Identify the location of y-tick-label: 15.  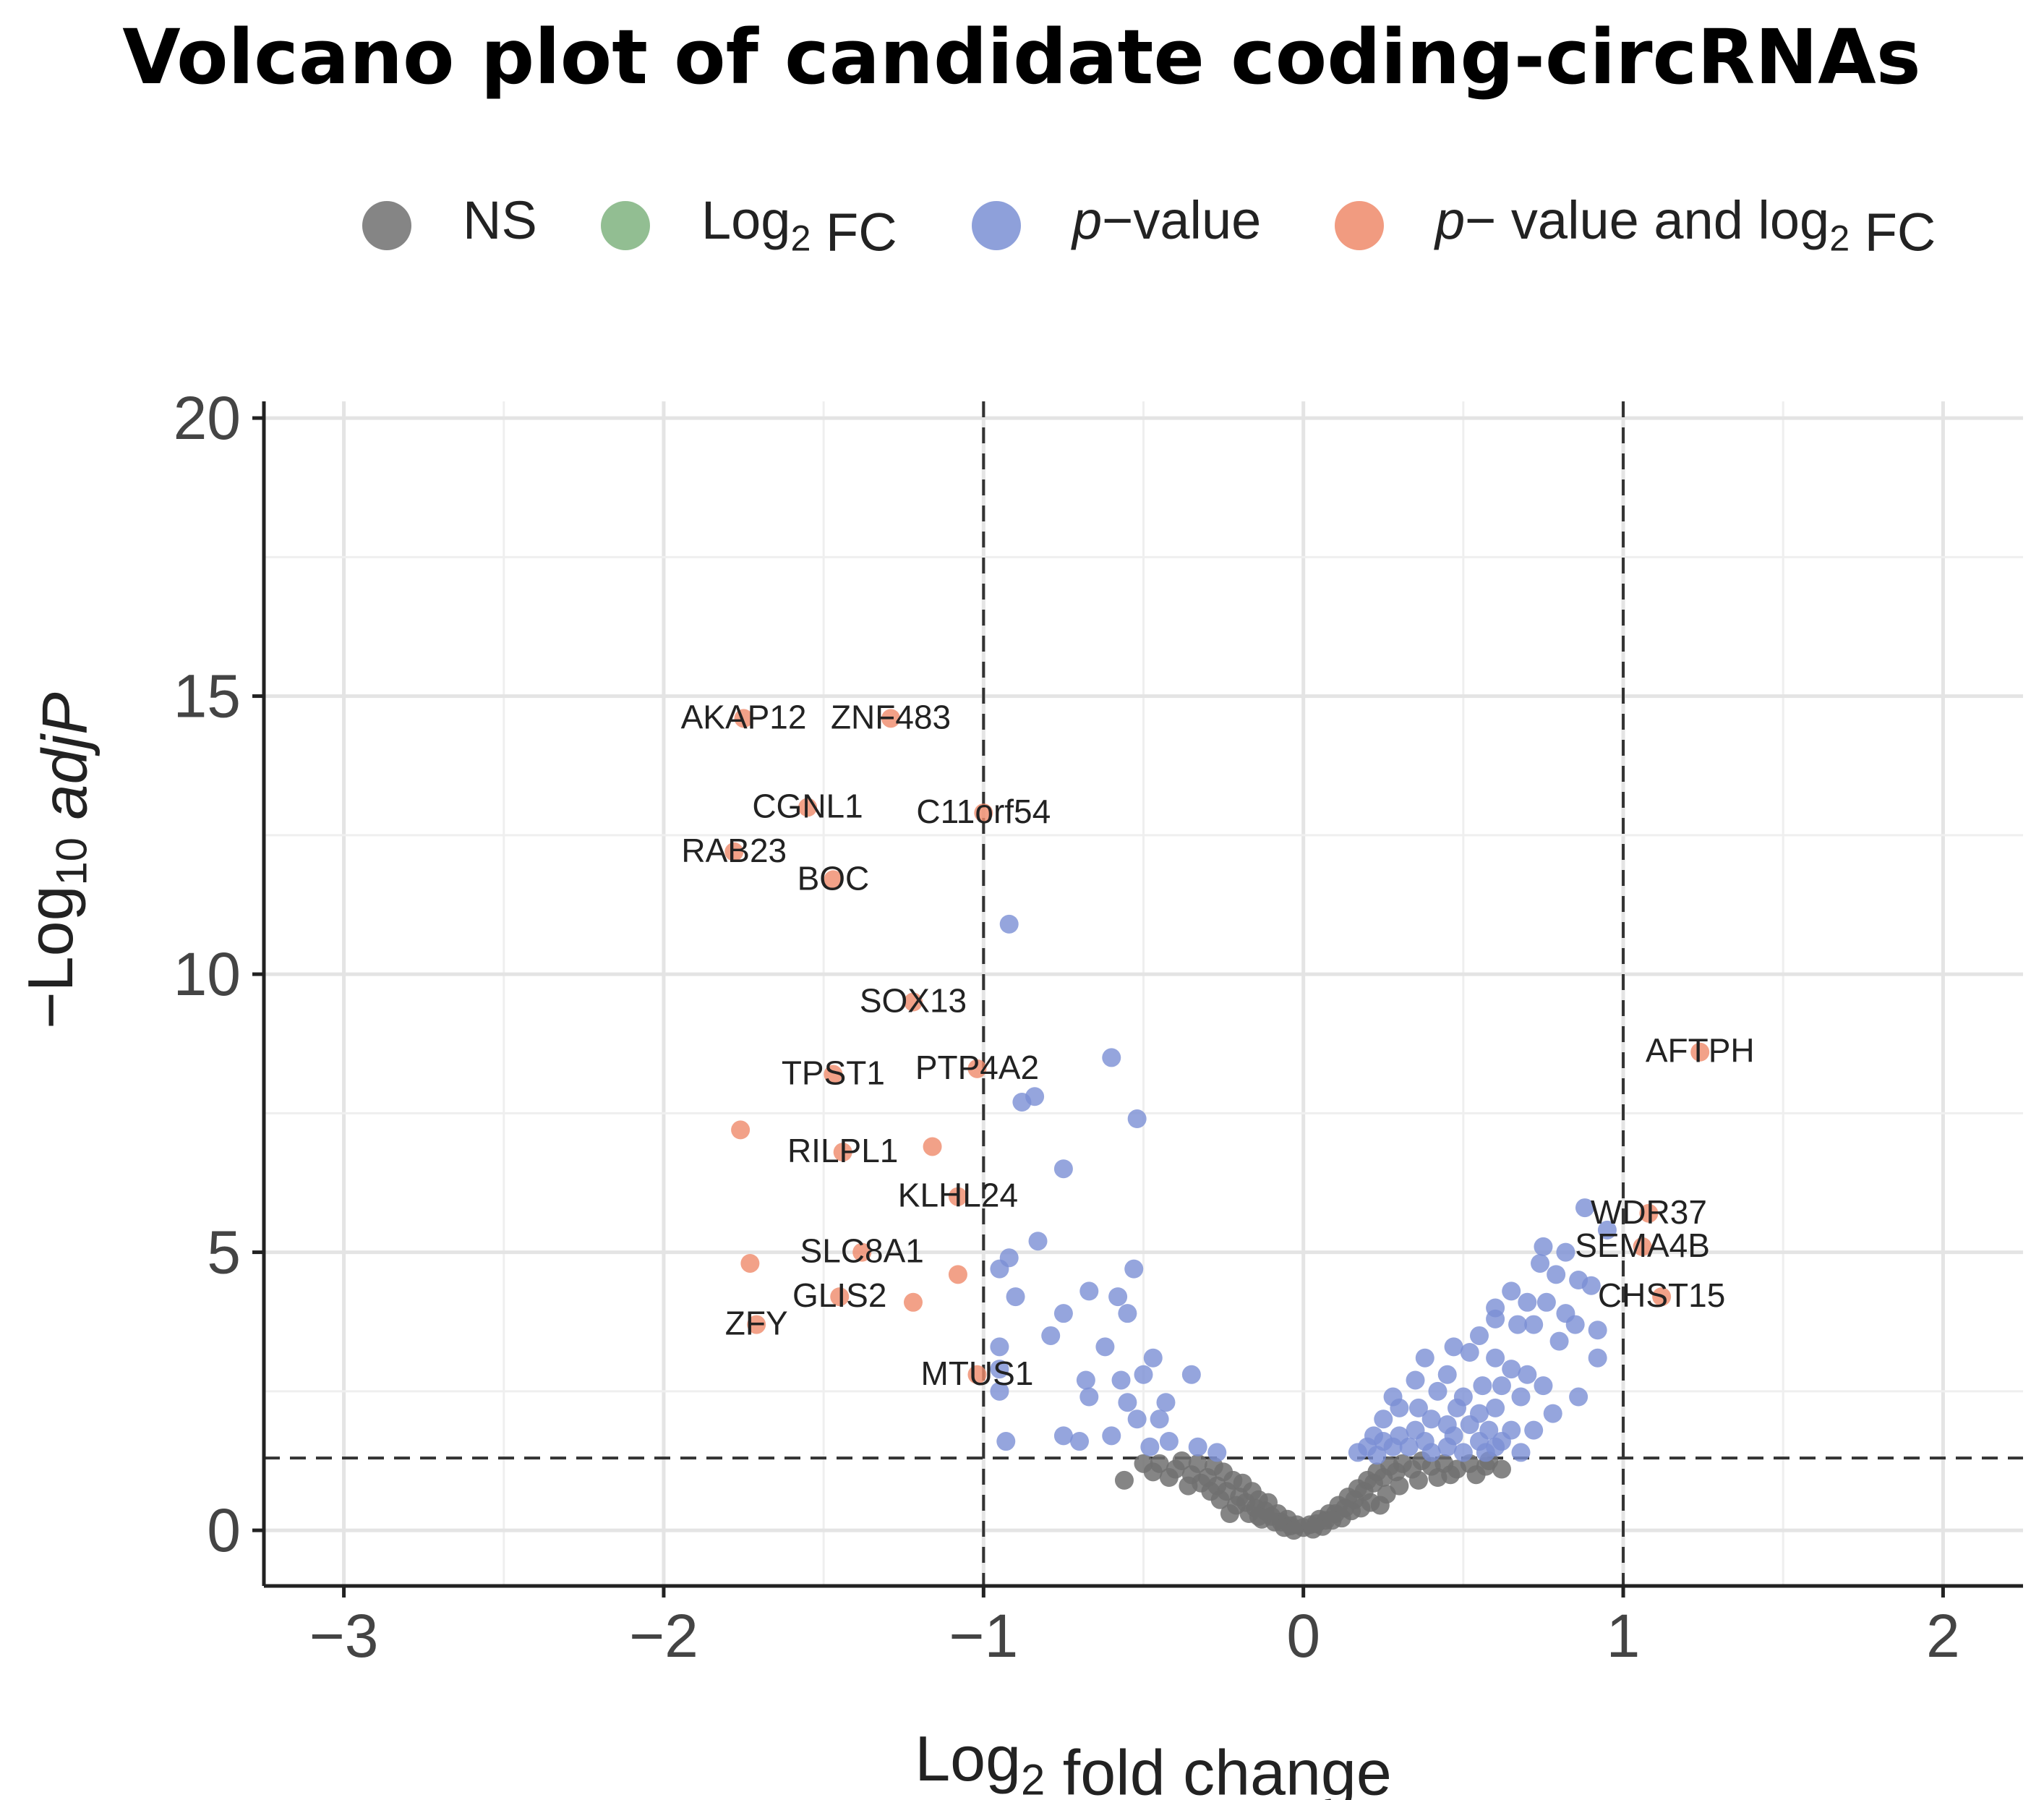
(207, 696).